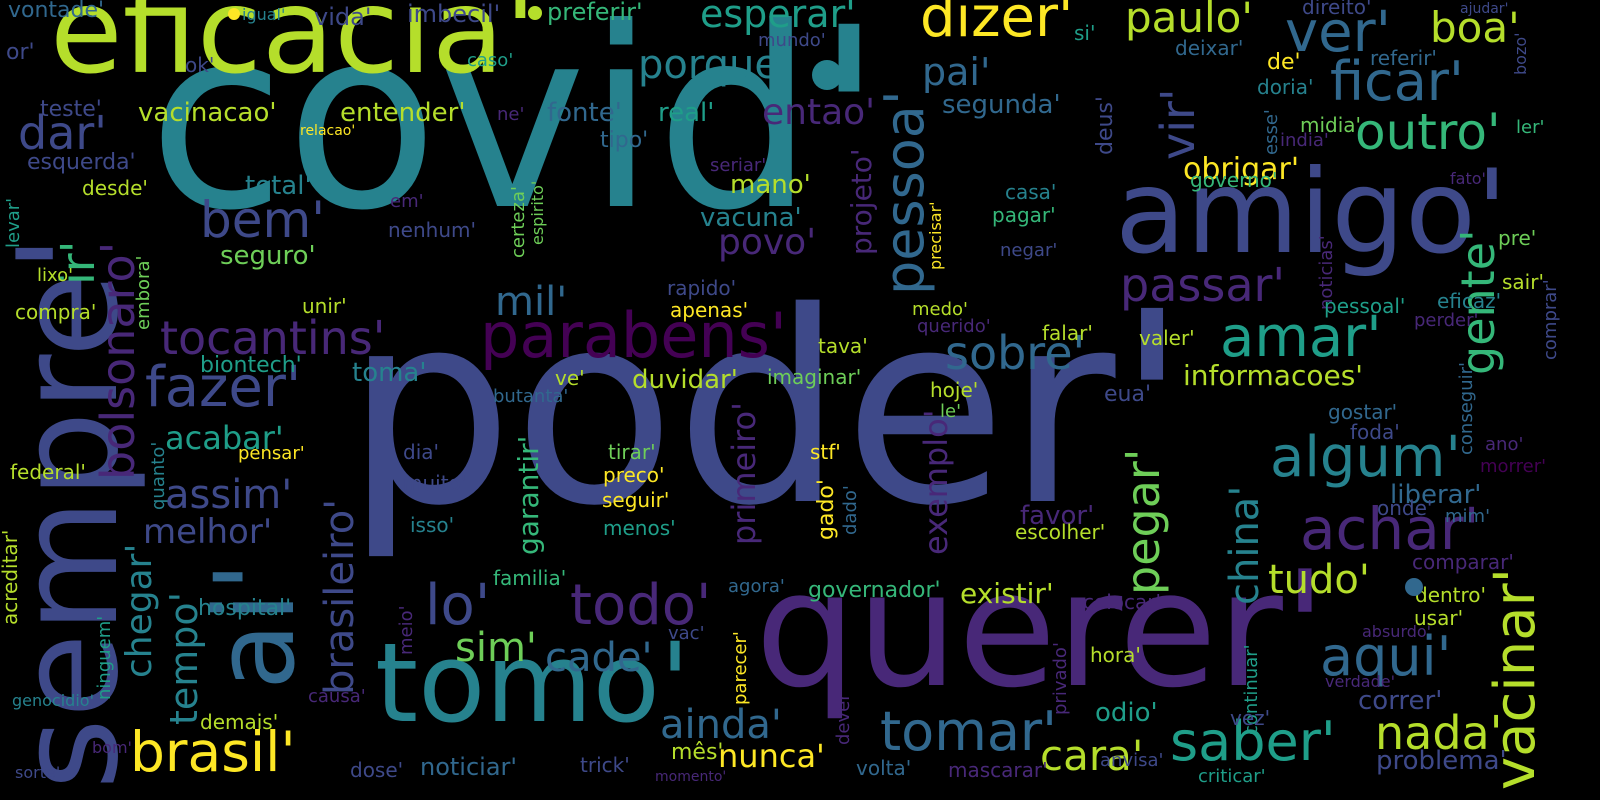 The image size is (1600, 800). Describe the element at coordinates (1126, 713) in the screenshot. I see `cloud-word: odio'` at that location.